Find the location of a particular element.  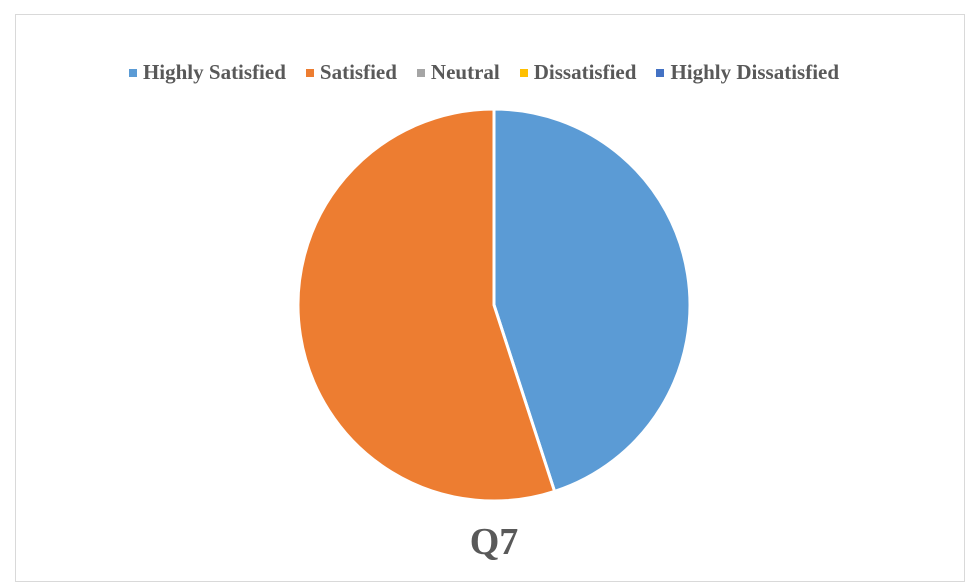

legend-label: Highly Dissatisfied is located at coordinates (755, 72).